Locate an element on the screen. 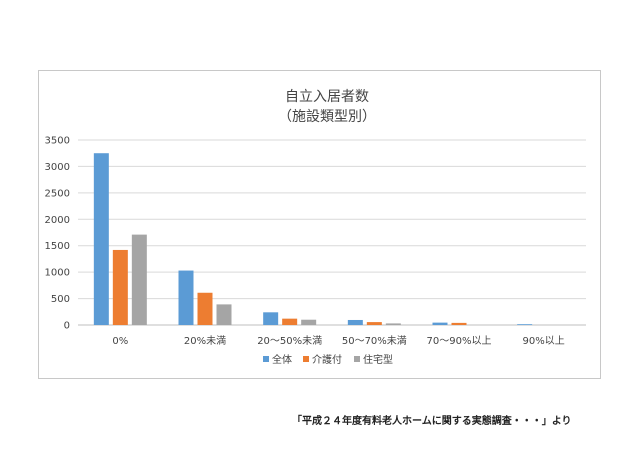  legend-label: 介護付 is located at coordinates (327, 359).